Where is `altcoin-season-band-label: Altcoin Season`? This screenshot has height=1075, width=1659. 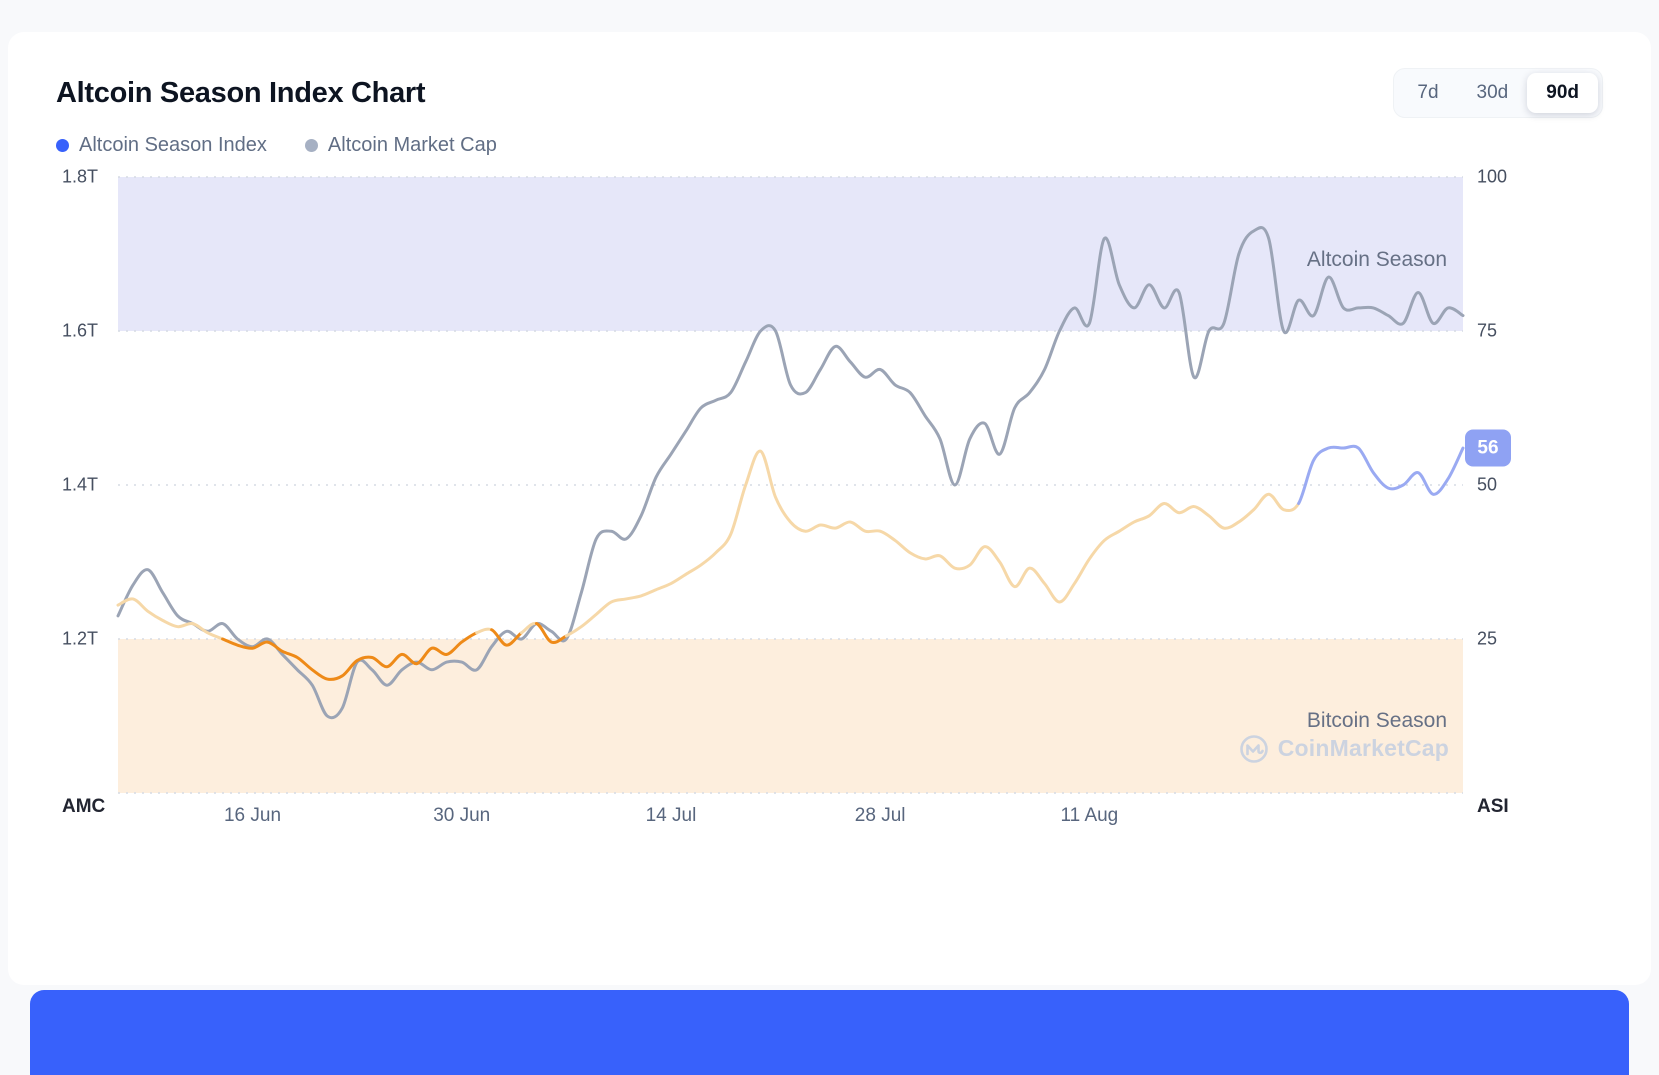
altcoin-season-band-label: Altcoin Season is located at coordinates (1376, 260).